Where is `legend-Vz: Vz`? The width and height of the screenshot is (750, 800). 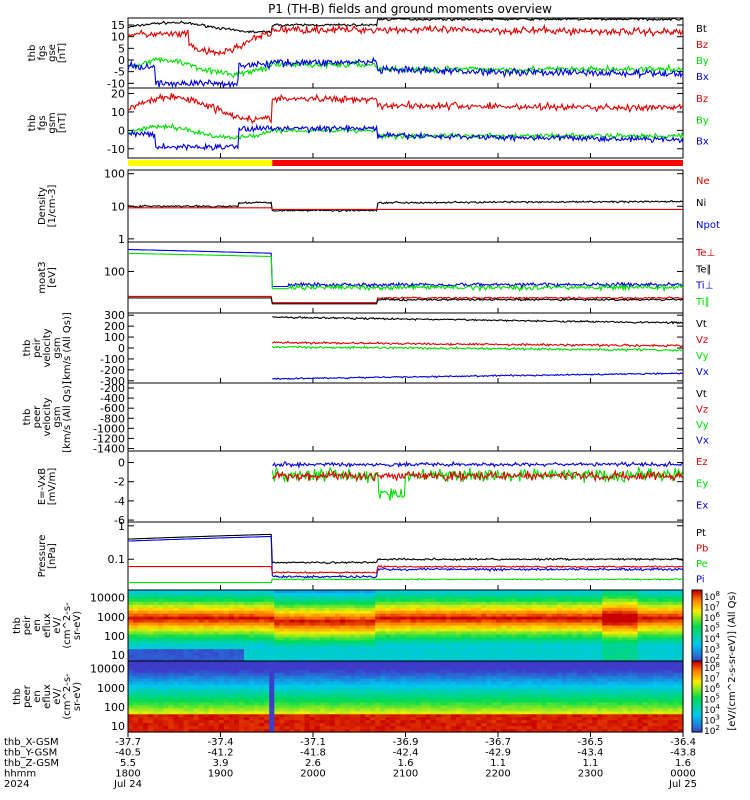
legend-Vz: Vz is located at coordinates (702, 410).